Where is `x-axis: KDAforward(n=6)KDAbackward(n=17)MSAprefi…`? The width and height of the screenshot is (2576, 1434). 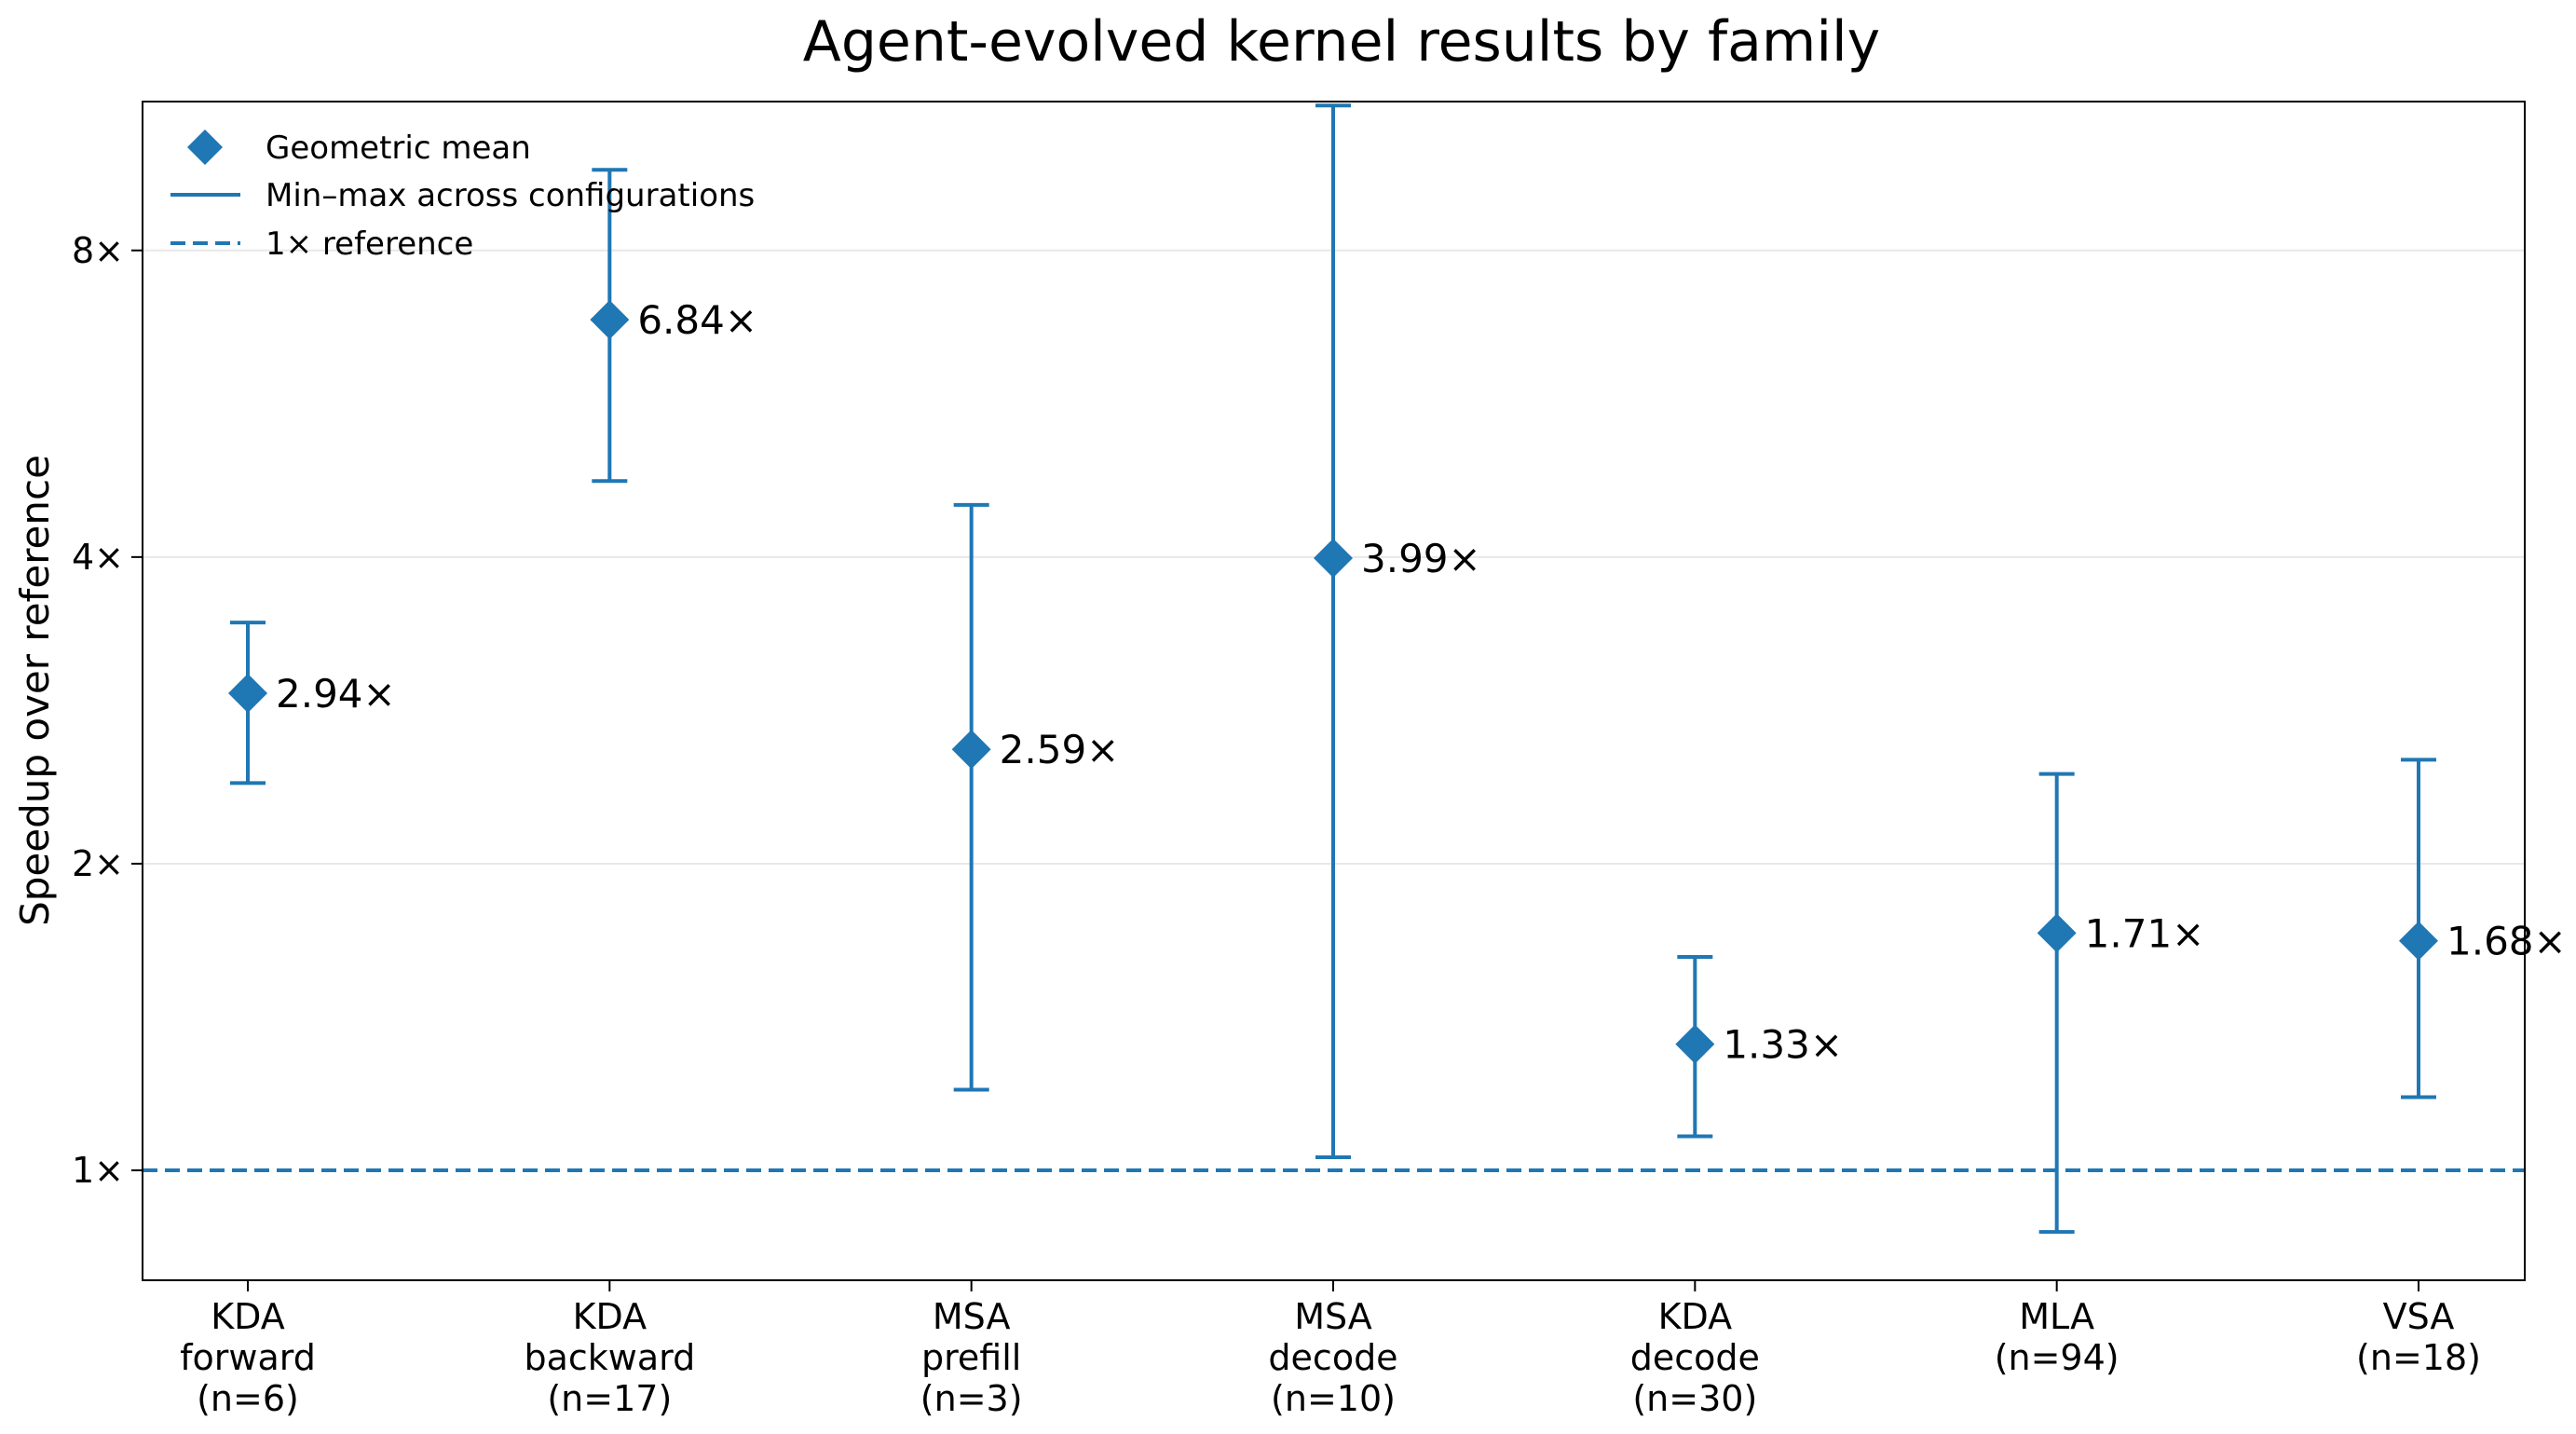
x-axis: KDAforward(n=6)KDAbackward(n=17)MSAprefi… is located at coordinates (1330, 1349).